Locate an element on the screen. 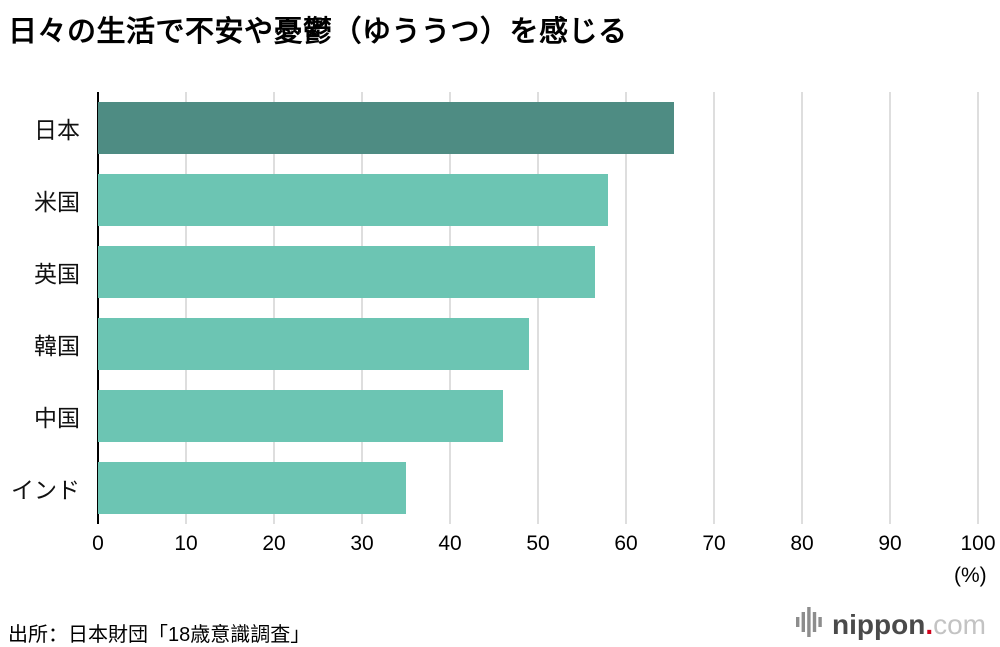  x-tick-label: 60 is located at coordinates (626, 543).